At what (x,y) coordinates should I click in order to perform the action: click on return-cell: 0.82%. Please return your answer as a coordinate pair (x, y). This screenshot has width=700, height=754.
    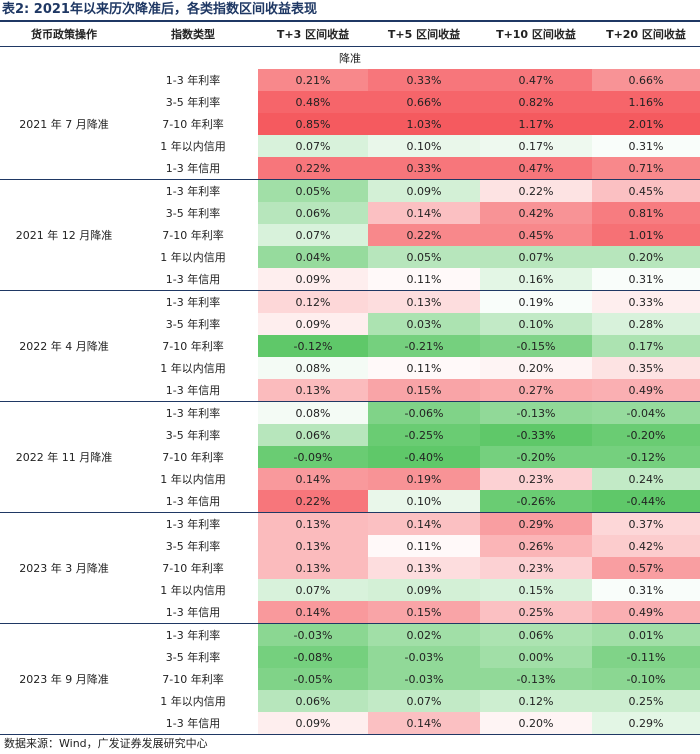
    Looking at the image, I should click on (536, 102).